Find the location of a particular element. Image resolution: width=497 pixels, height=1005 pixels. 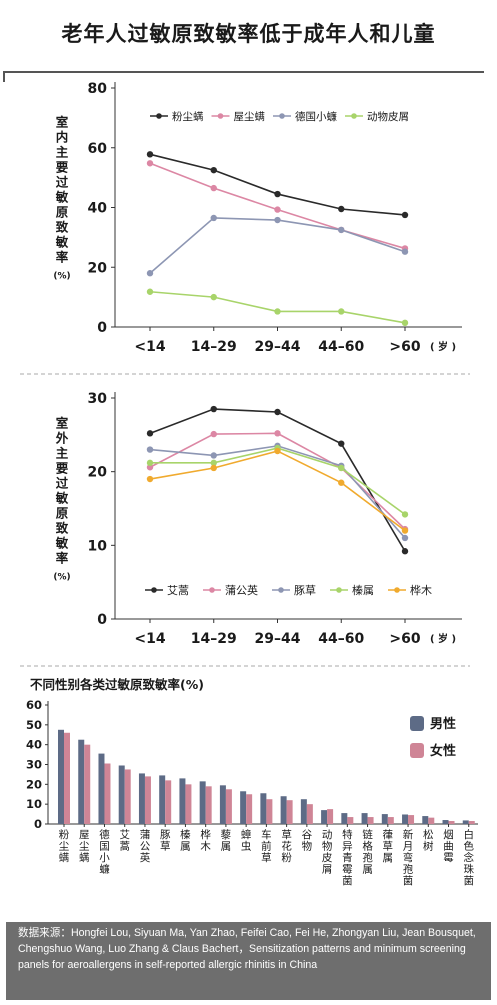

legend-label: 桦木 is located at coordinates (421, 590).